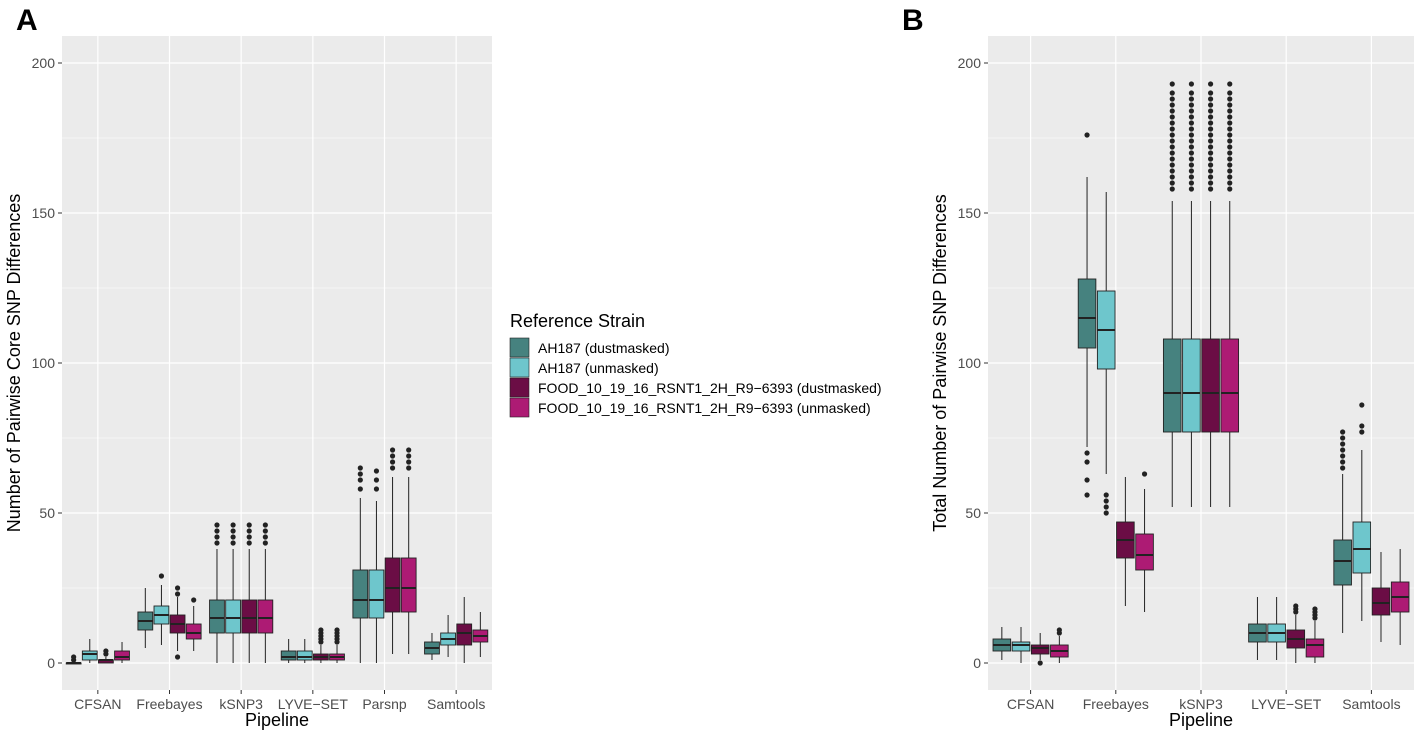 This screenshot has height=741, width=1421. Describe the element at coordinates (519, 367) in the screenshot. I see `legend-swatch-ah187-unmasked` at that location.